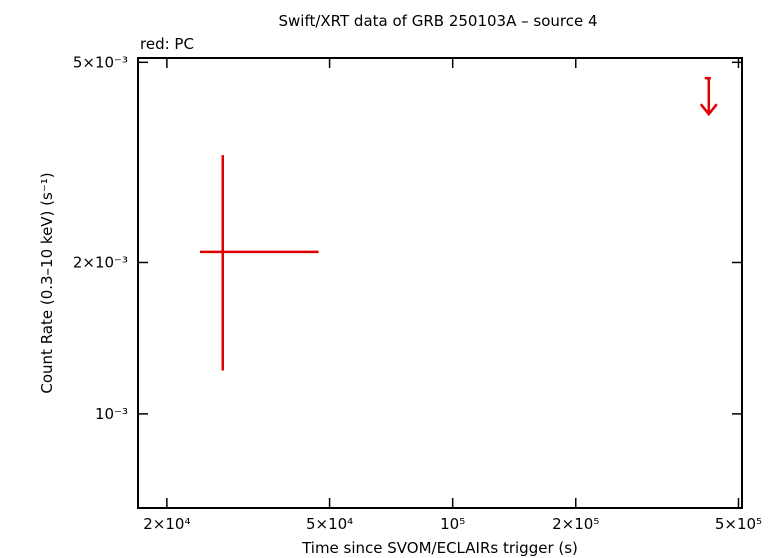 This screenshot has height=558, width=775. I want to click on x-tick-label: 2×10⁴, so click(166, 524).